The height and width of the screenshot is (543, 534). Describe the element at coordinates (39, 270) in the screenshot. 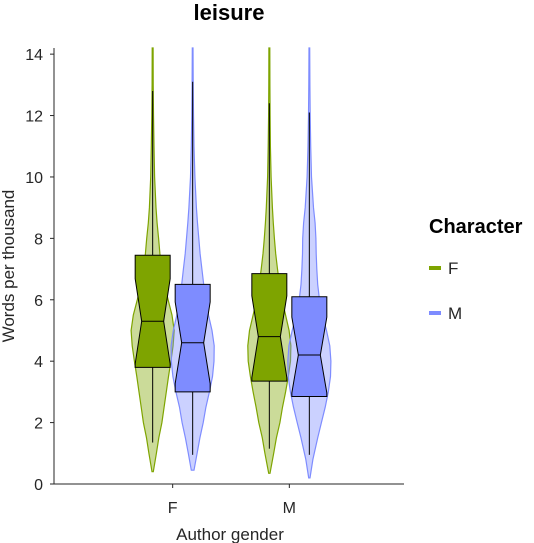

I see `y-axis-ticks: 0 2 4 6 8 10 12 14` at that location.